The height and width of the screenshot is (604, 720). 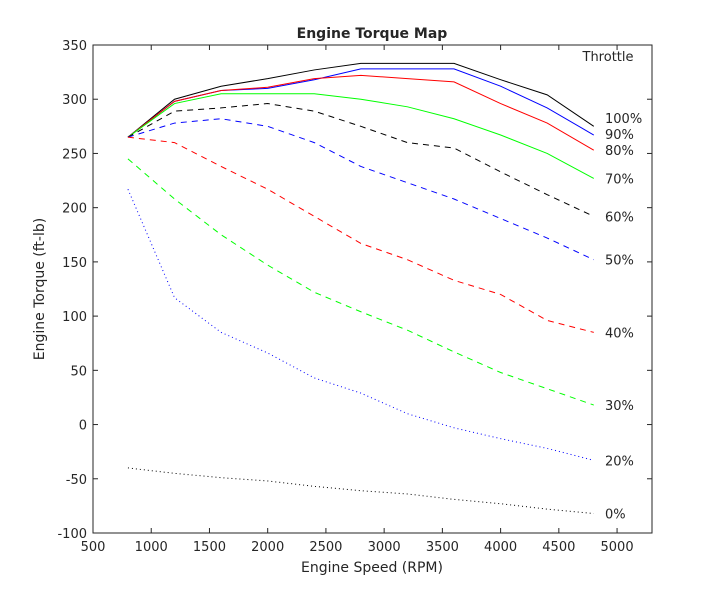 I want to click on y-tick-label: 350, so click(x=74, y=46).